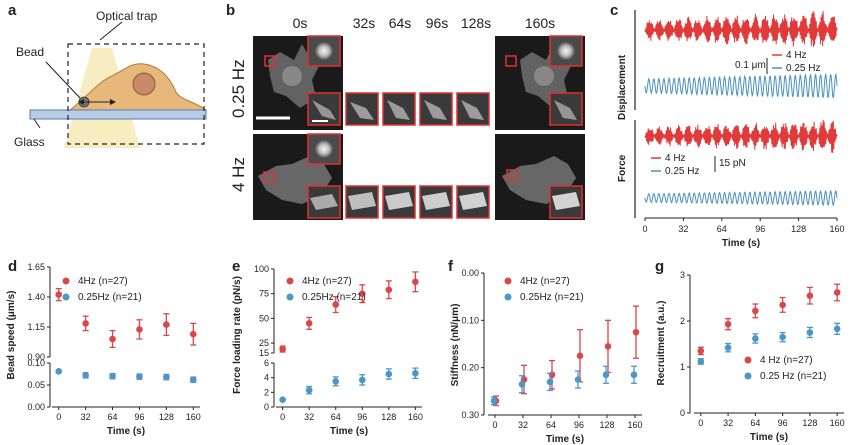 The image size is (854, 445). I want to click on glass-pointer, so click(37, 123).